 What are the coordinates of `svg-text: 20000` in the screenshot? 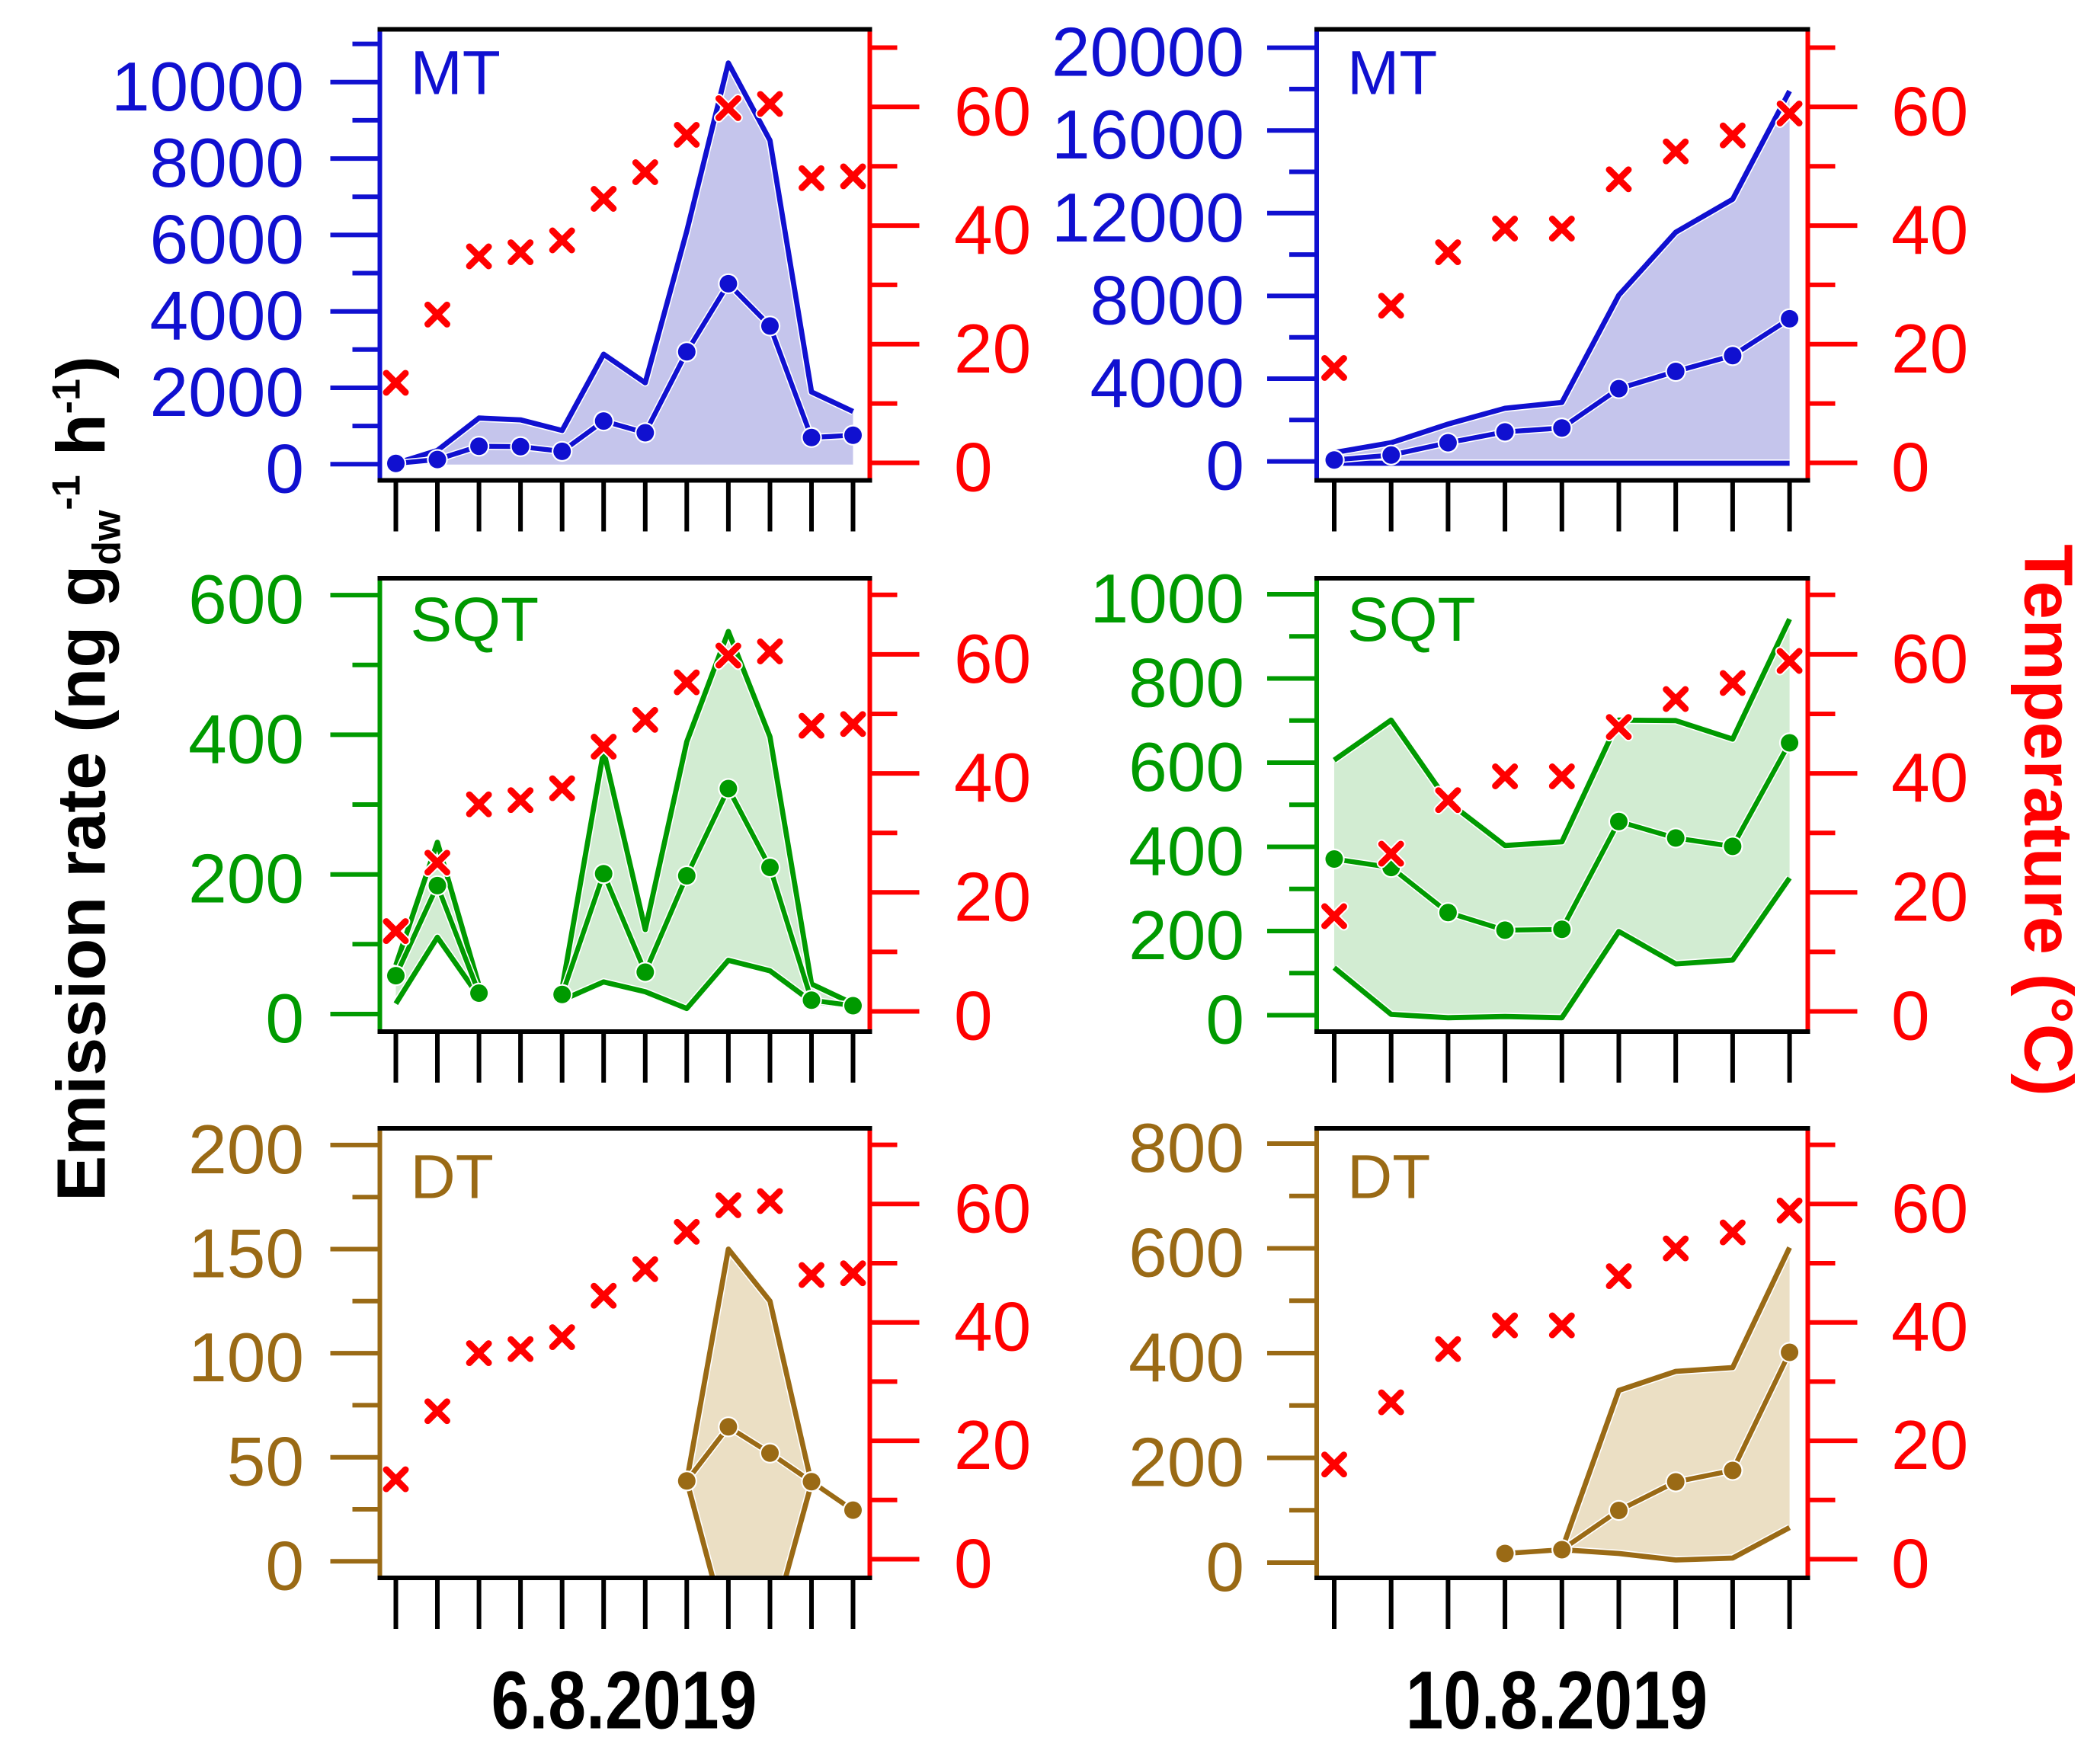 It's located at (1148, 52).